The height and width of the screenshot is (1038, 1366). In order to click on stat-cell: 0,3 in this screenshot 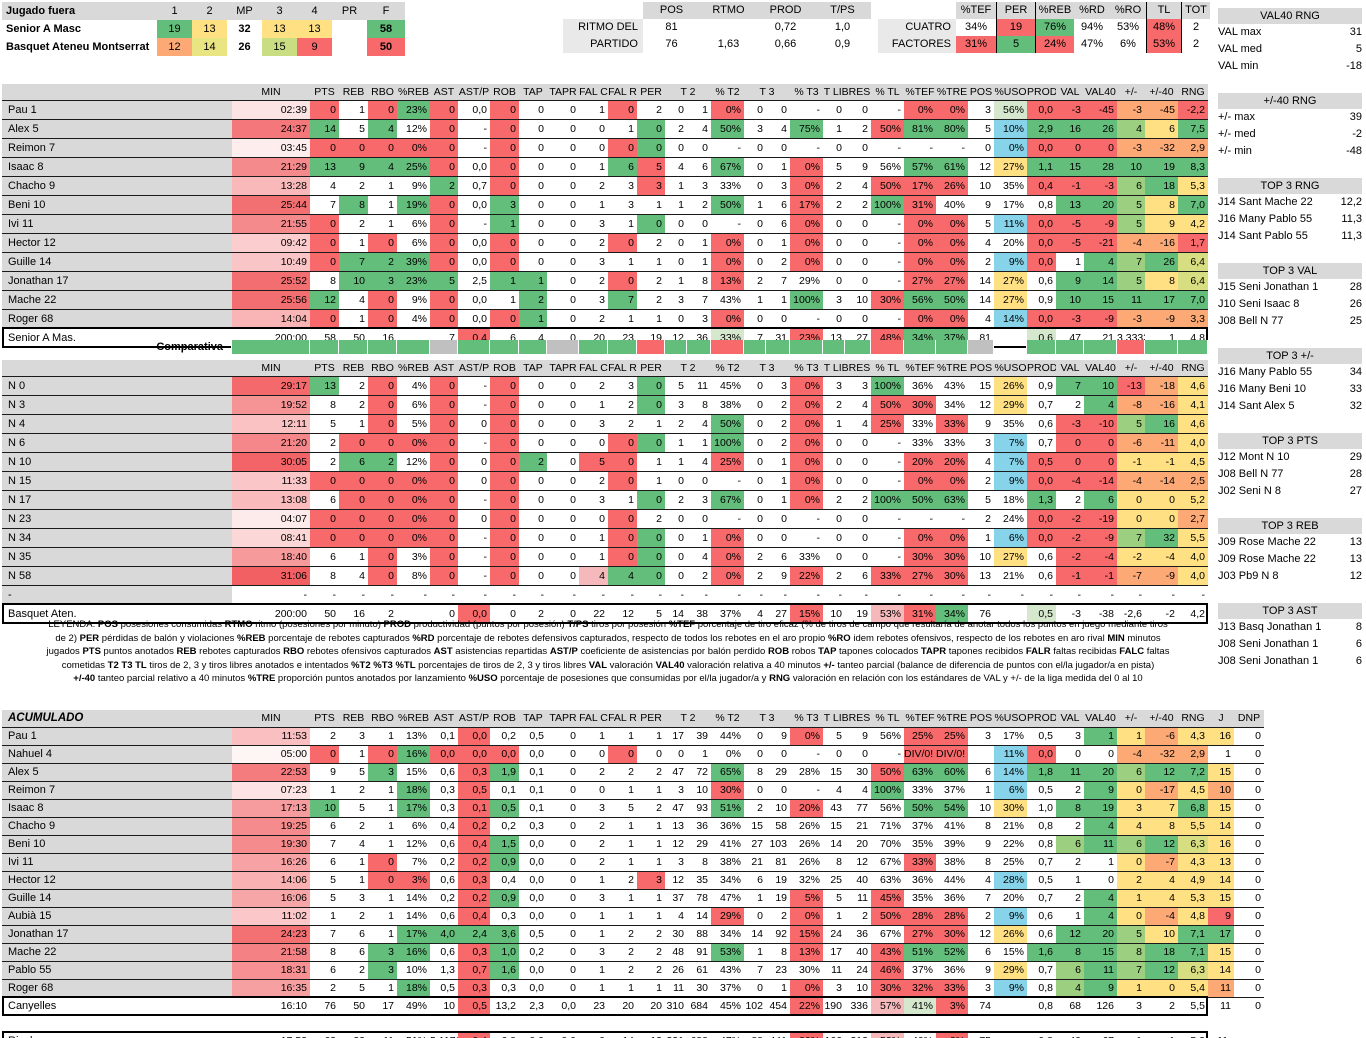, I will do `click(508, 916)`.